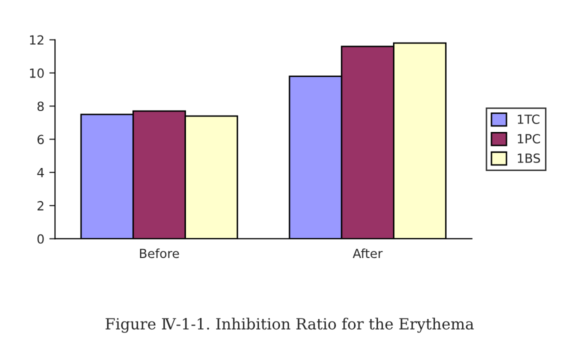  I want to click on y-tick-label: 8, so click(40, 107).